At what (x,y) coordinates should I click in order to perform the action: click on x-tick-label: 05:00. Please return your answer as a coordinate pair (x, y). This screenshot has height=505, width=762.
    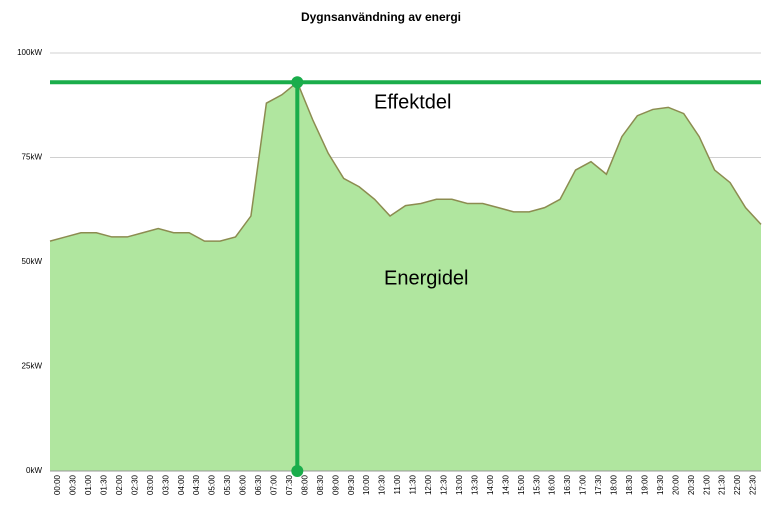
    Looking at the image, I should click on (212, 484).